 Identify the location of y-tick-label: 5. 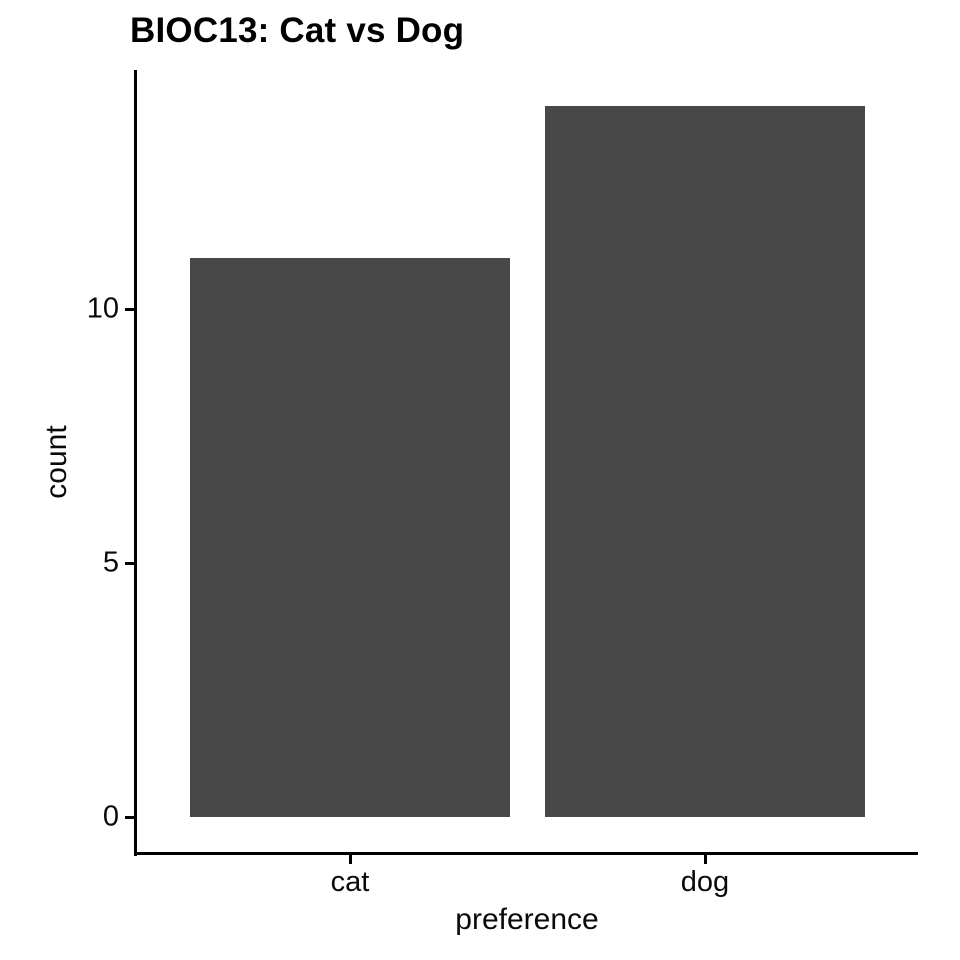
(110, 562).